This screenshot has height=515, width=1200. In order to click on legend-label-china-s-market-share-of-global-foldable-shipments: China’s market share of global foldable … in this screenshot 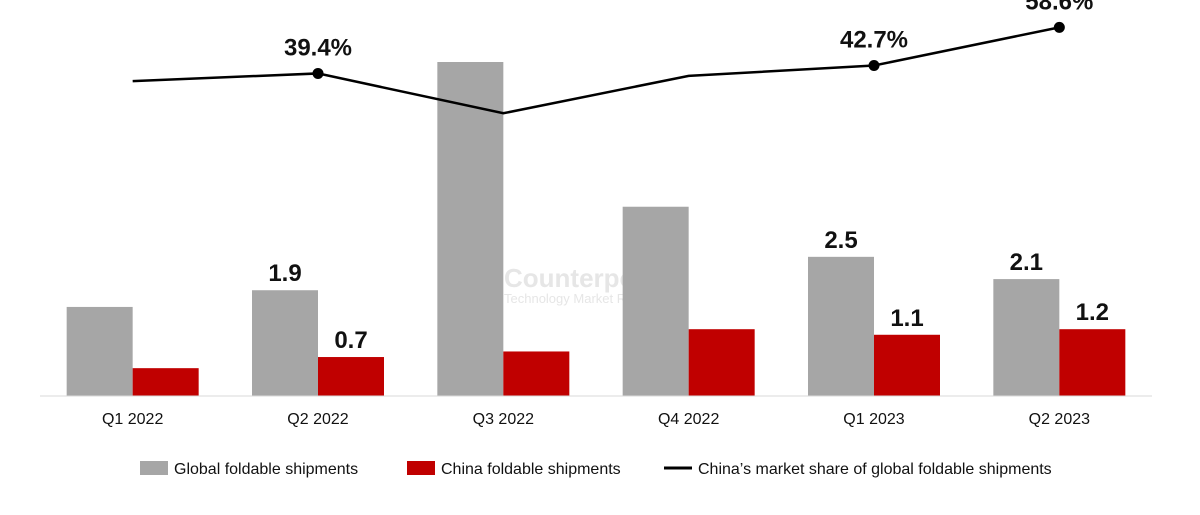, I will do `click(875, 469)`.